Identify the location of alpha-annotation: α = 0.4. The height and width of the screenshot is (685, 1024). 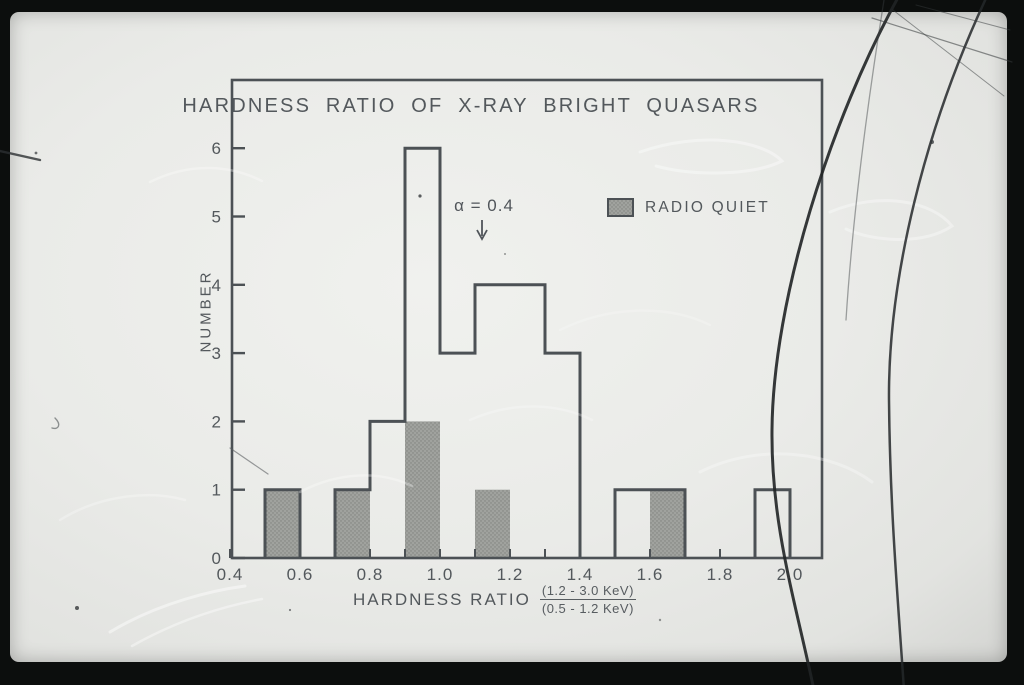
(484, 205).